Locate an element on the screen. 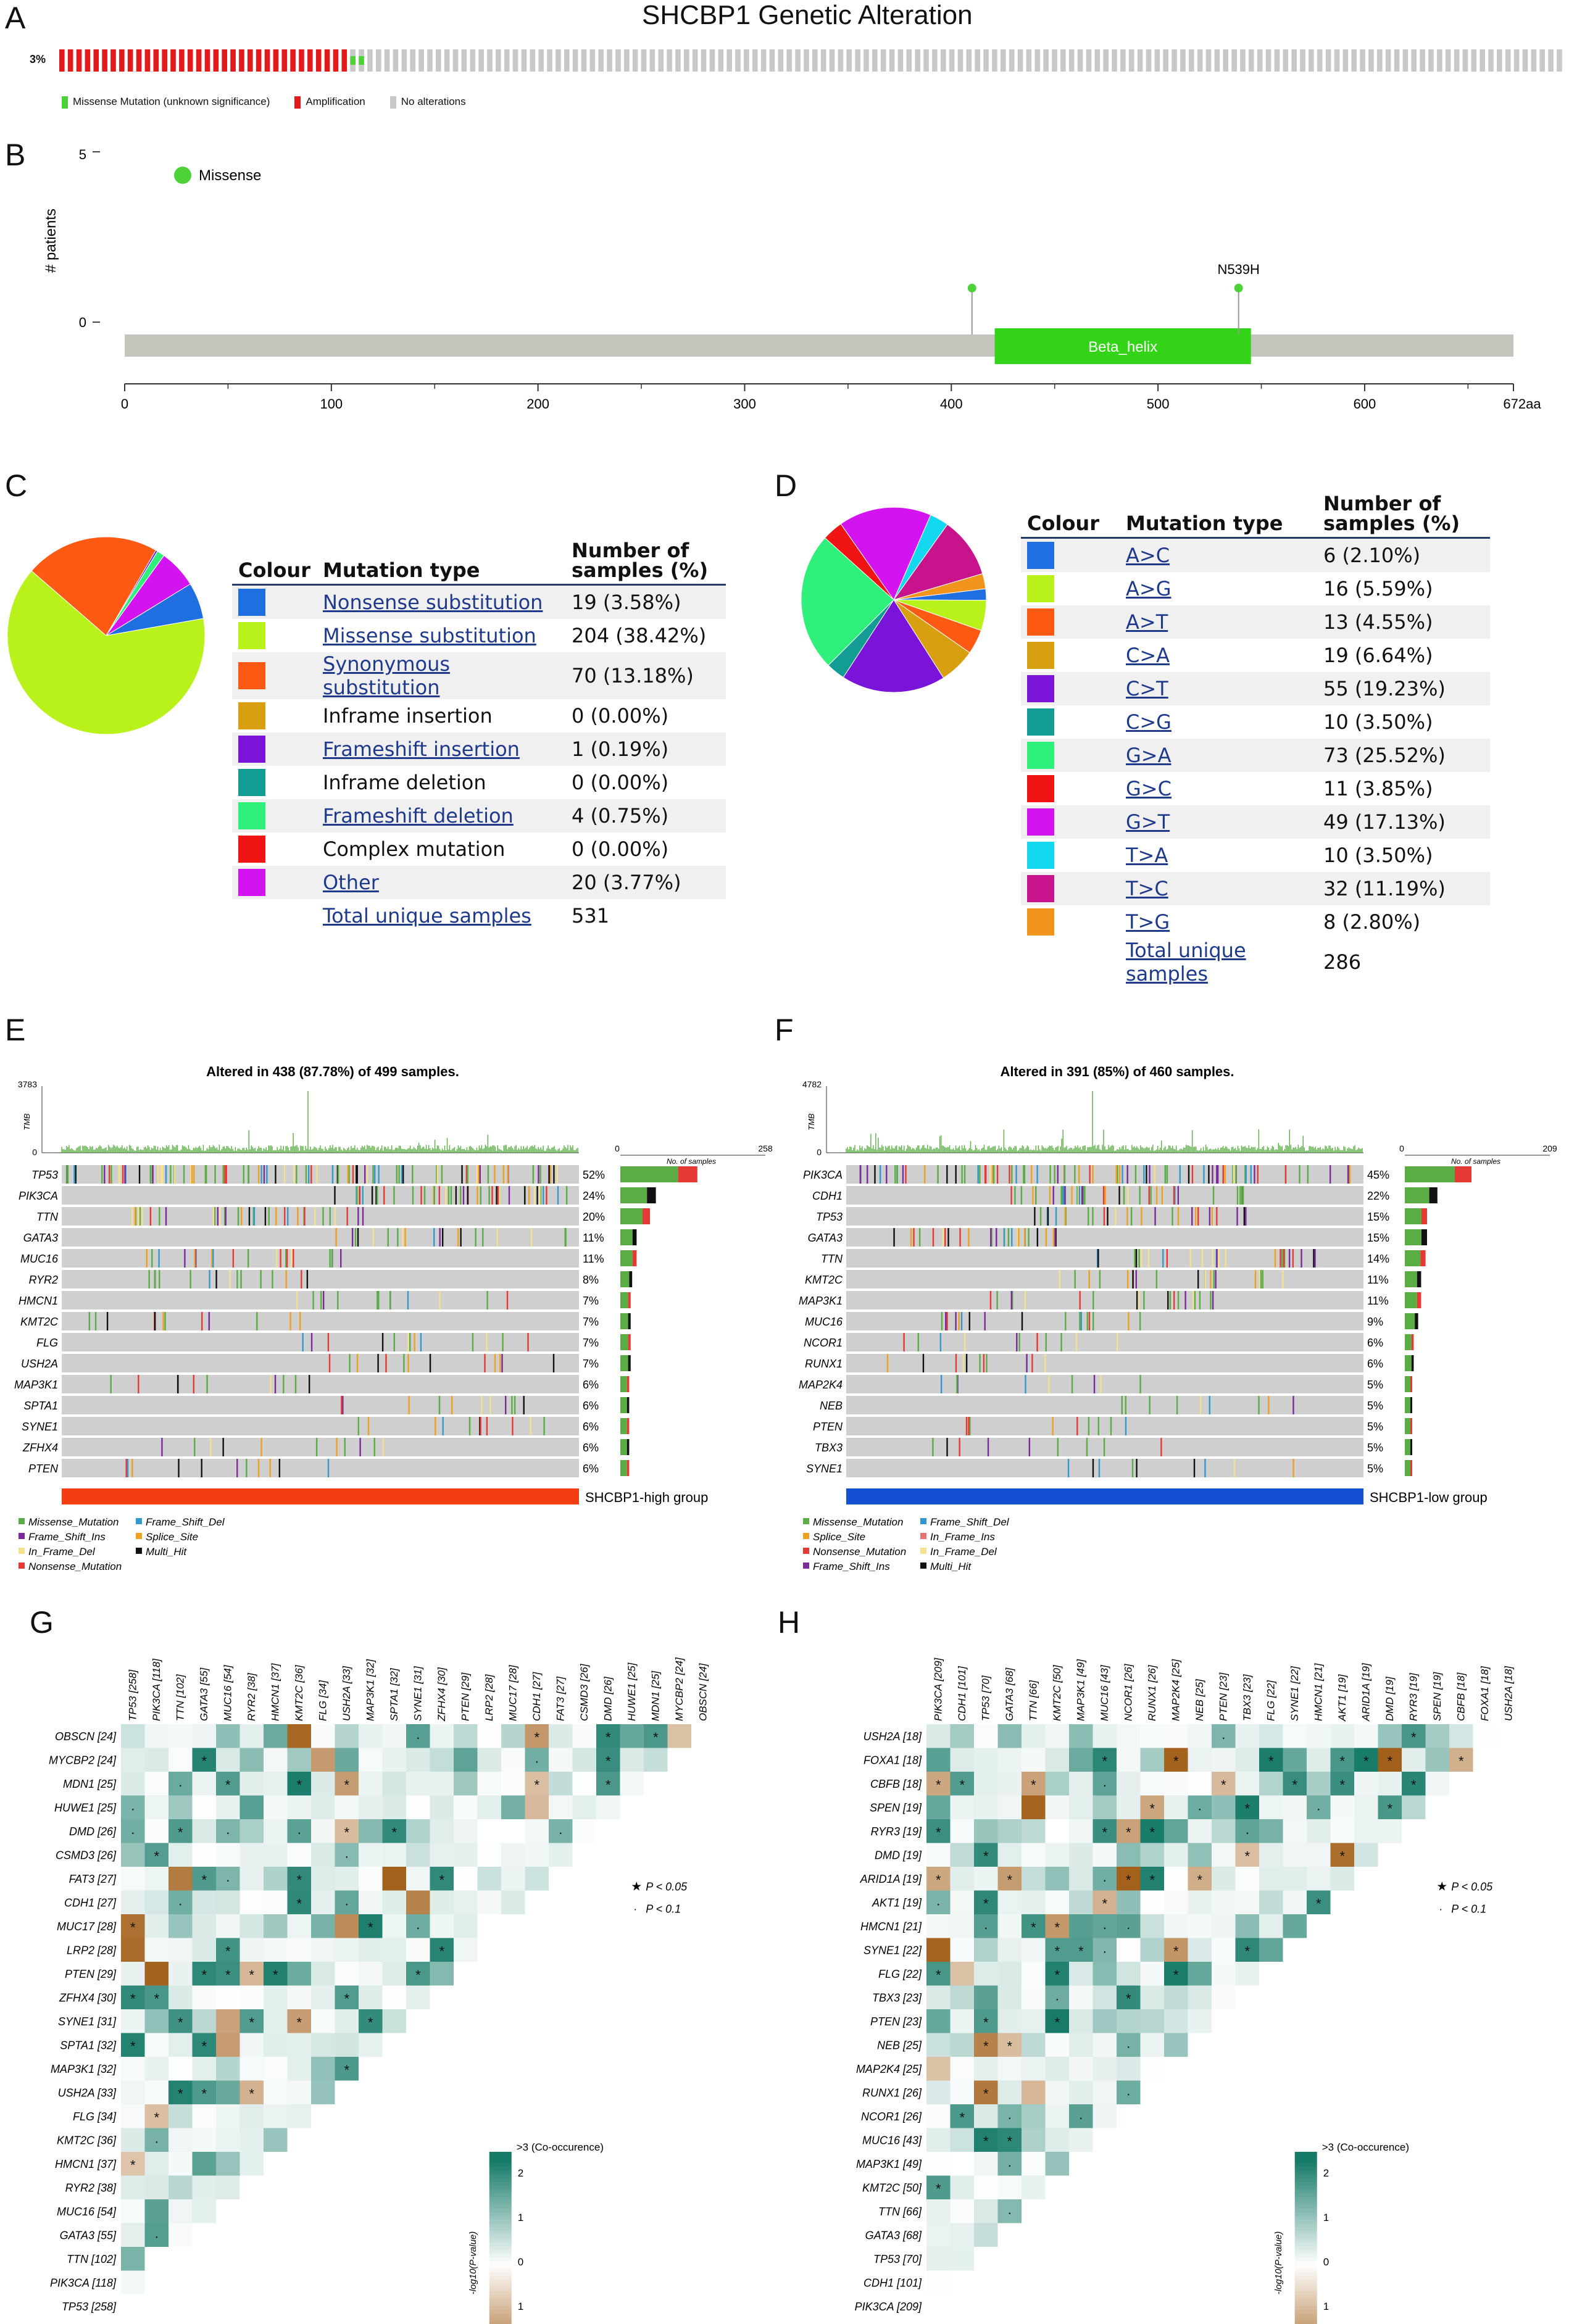  mutation-type-cell: Nonsense substitution is located at coordinates (440, 601).